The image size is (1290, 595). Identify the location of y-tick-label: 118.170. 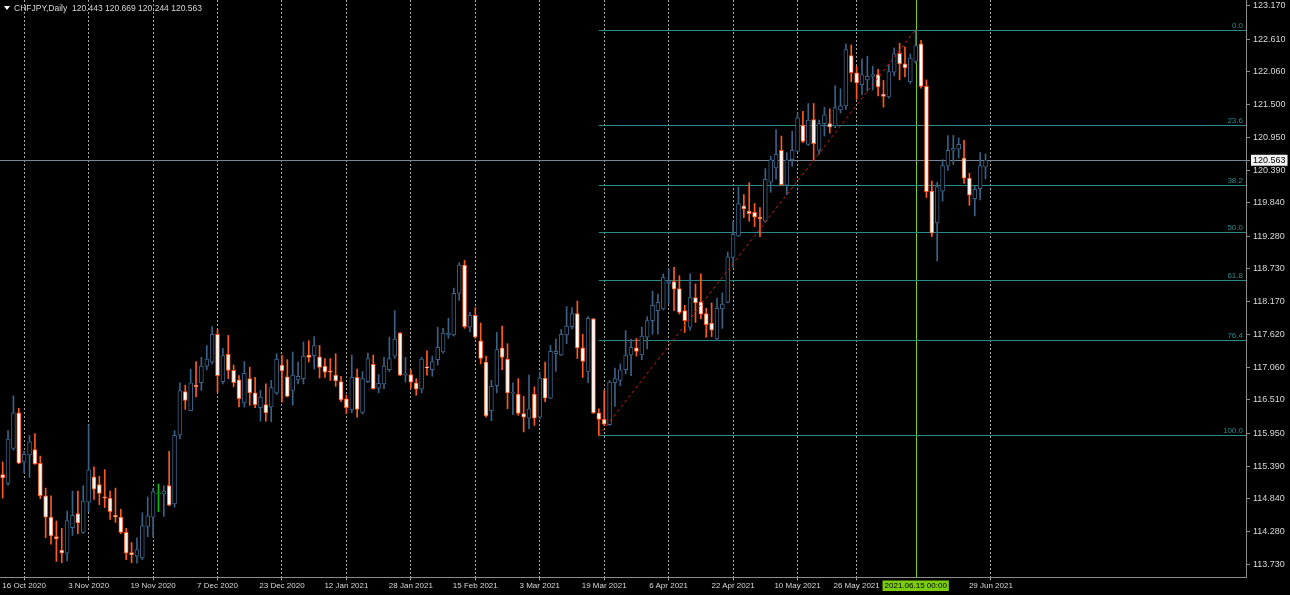
(1269, 301).